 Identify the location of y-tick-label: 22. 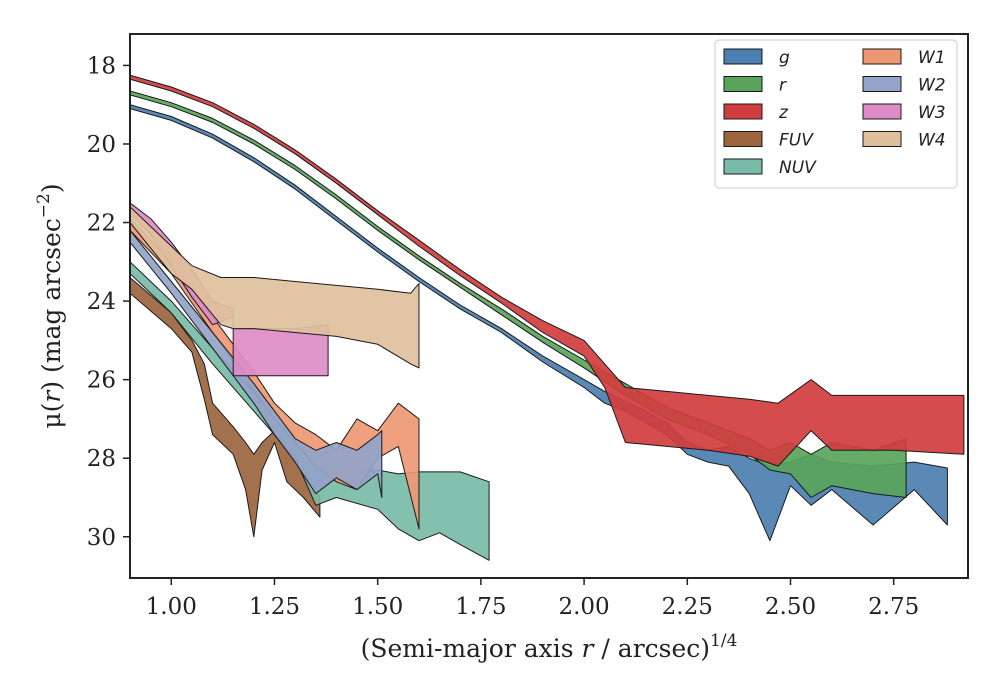
(101, 224).